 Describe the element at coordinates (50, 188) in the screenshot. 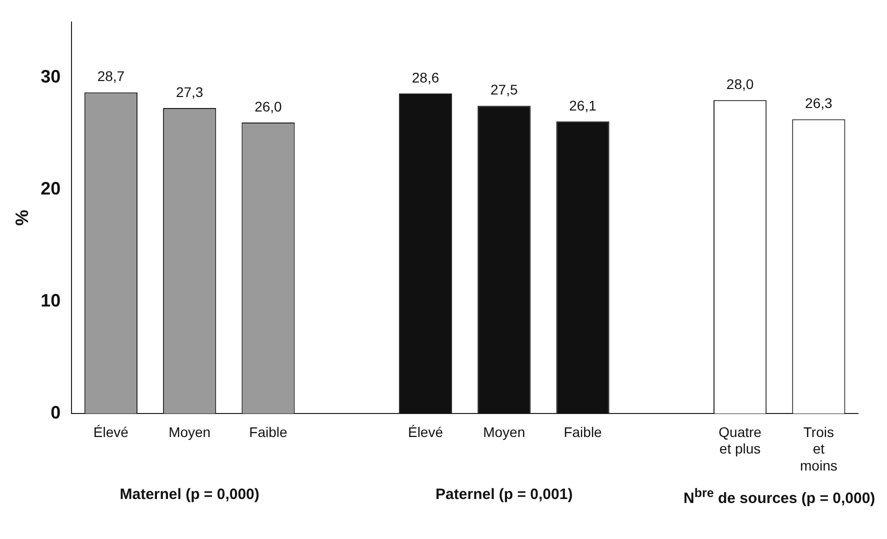

I see `y-tick-label: 20` at that location.